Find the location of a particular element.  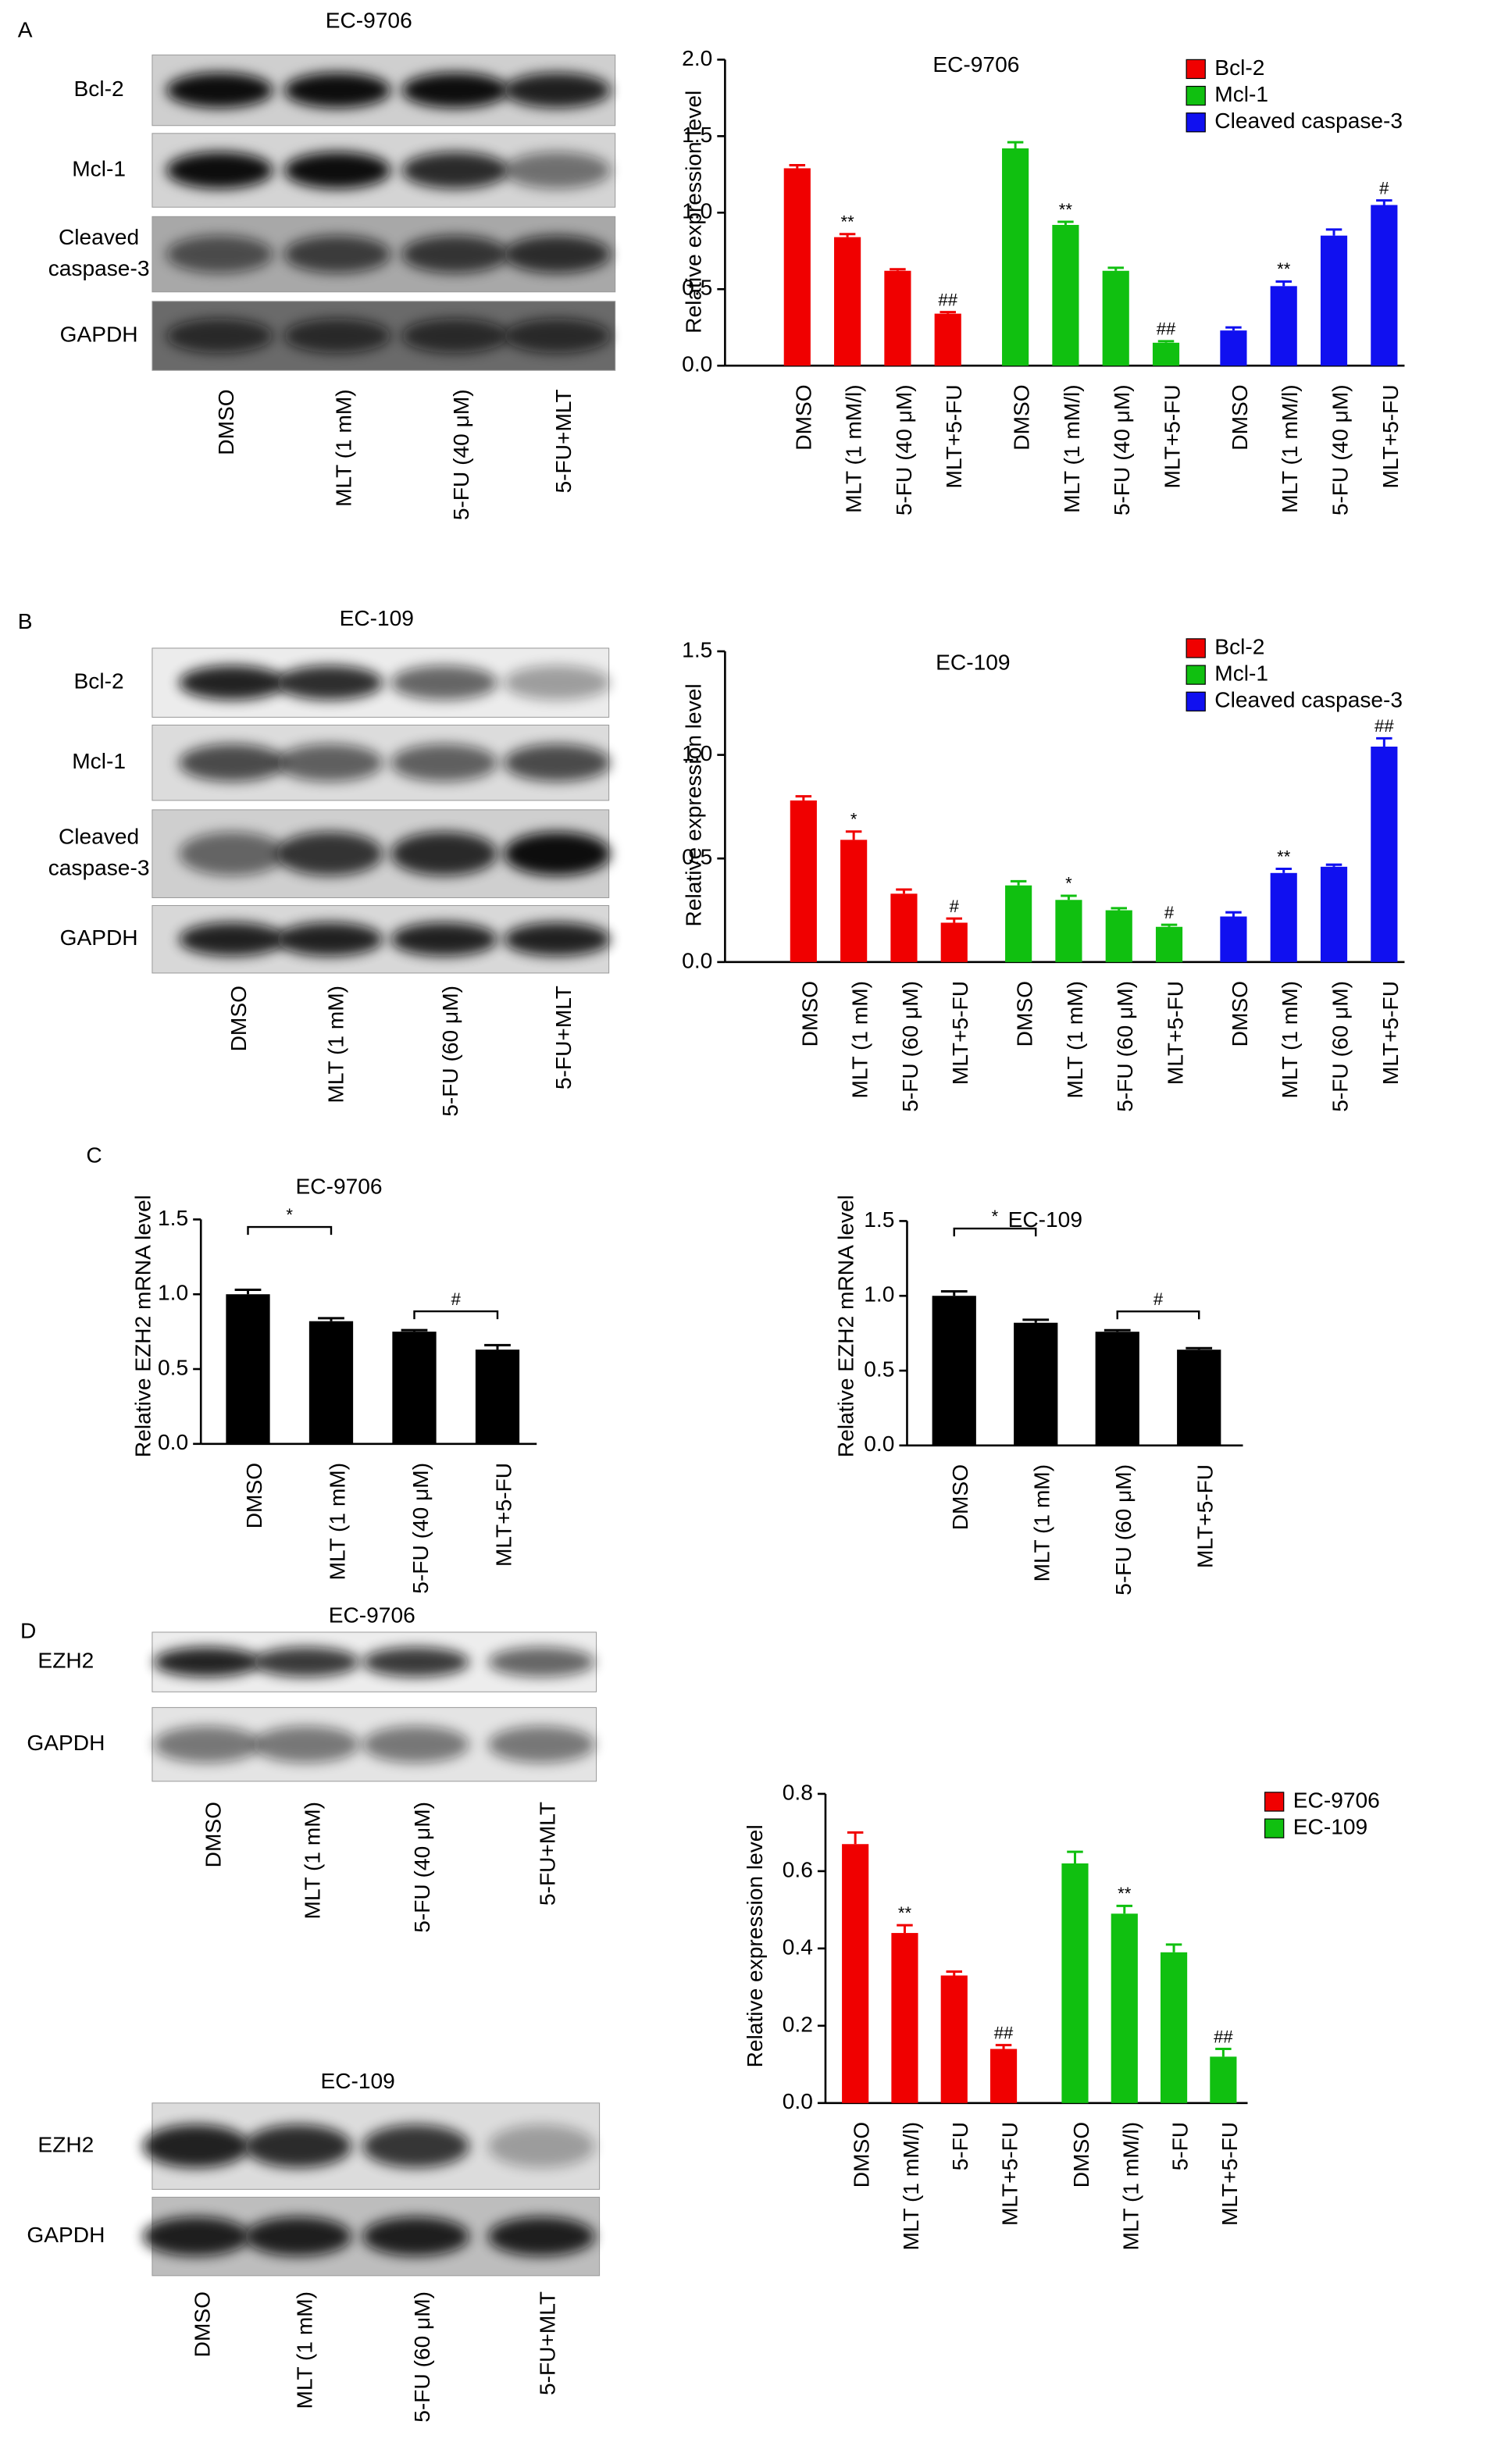

y-tick-label: 0.4 is located at coordinates (798, 1947).